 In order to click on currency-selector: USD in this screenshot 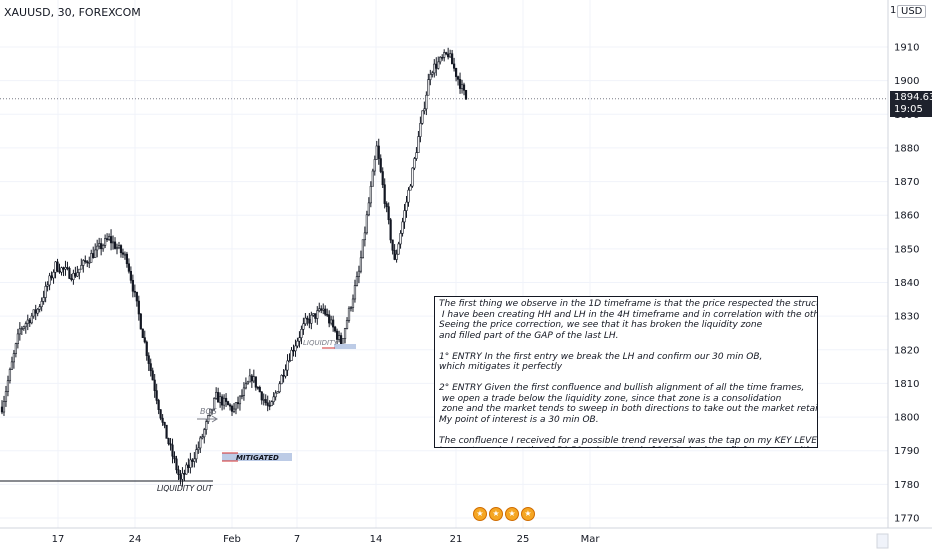, I will do `click(912, 11)`.